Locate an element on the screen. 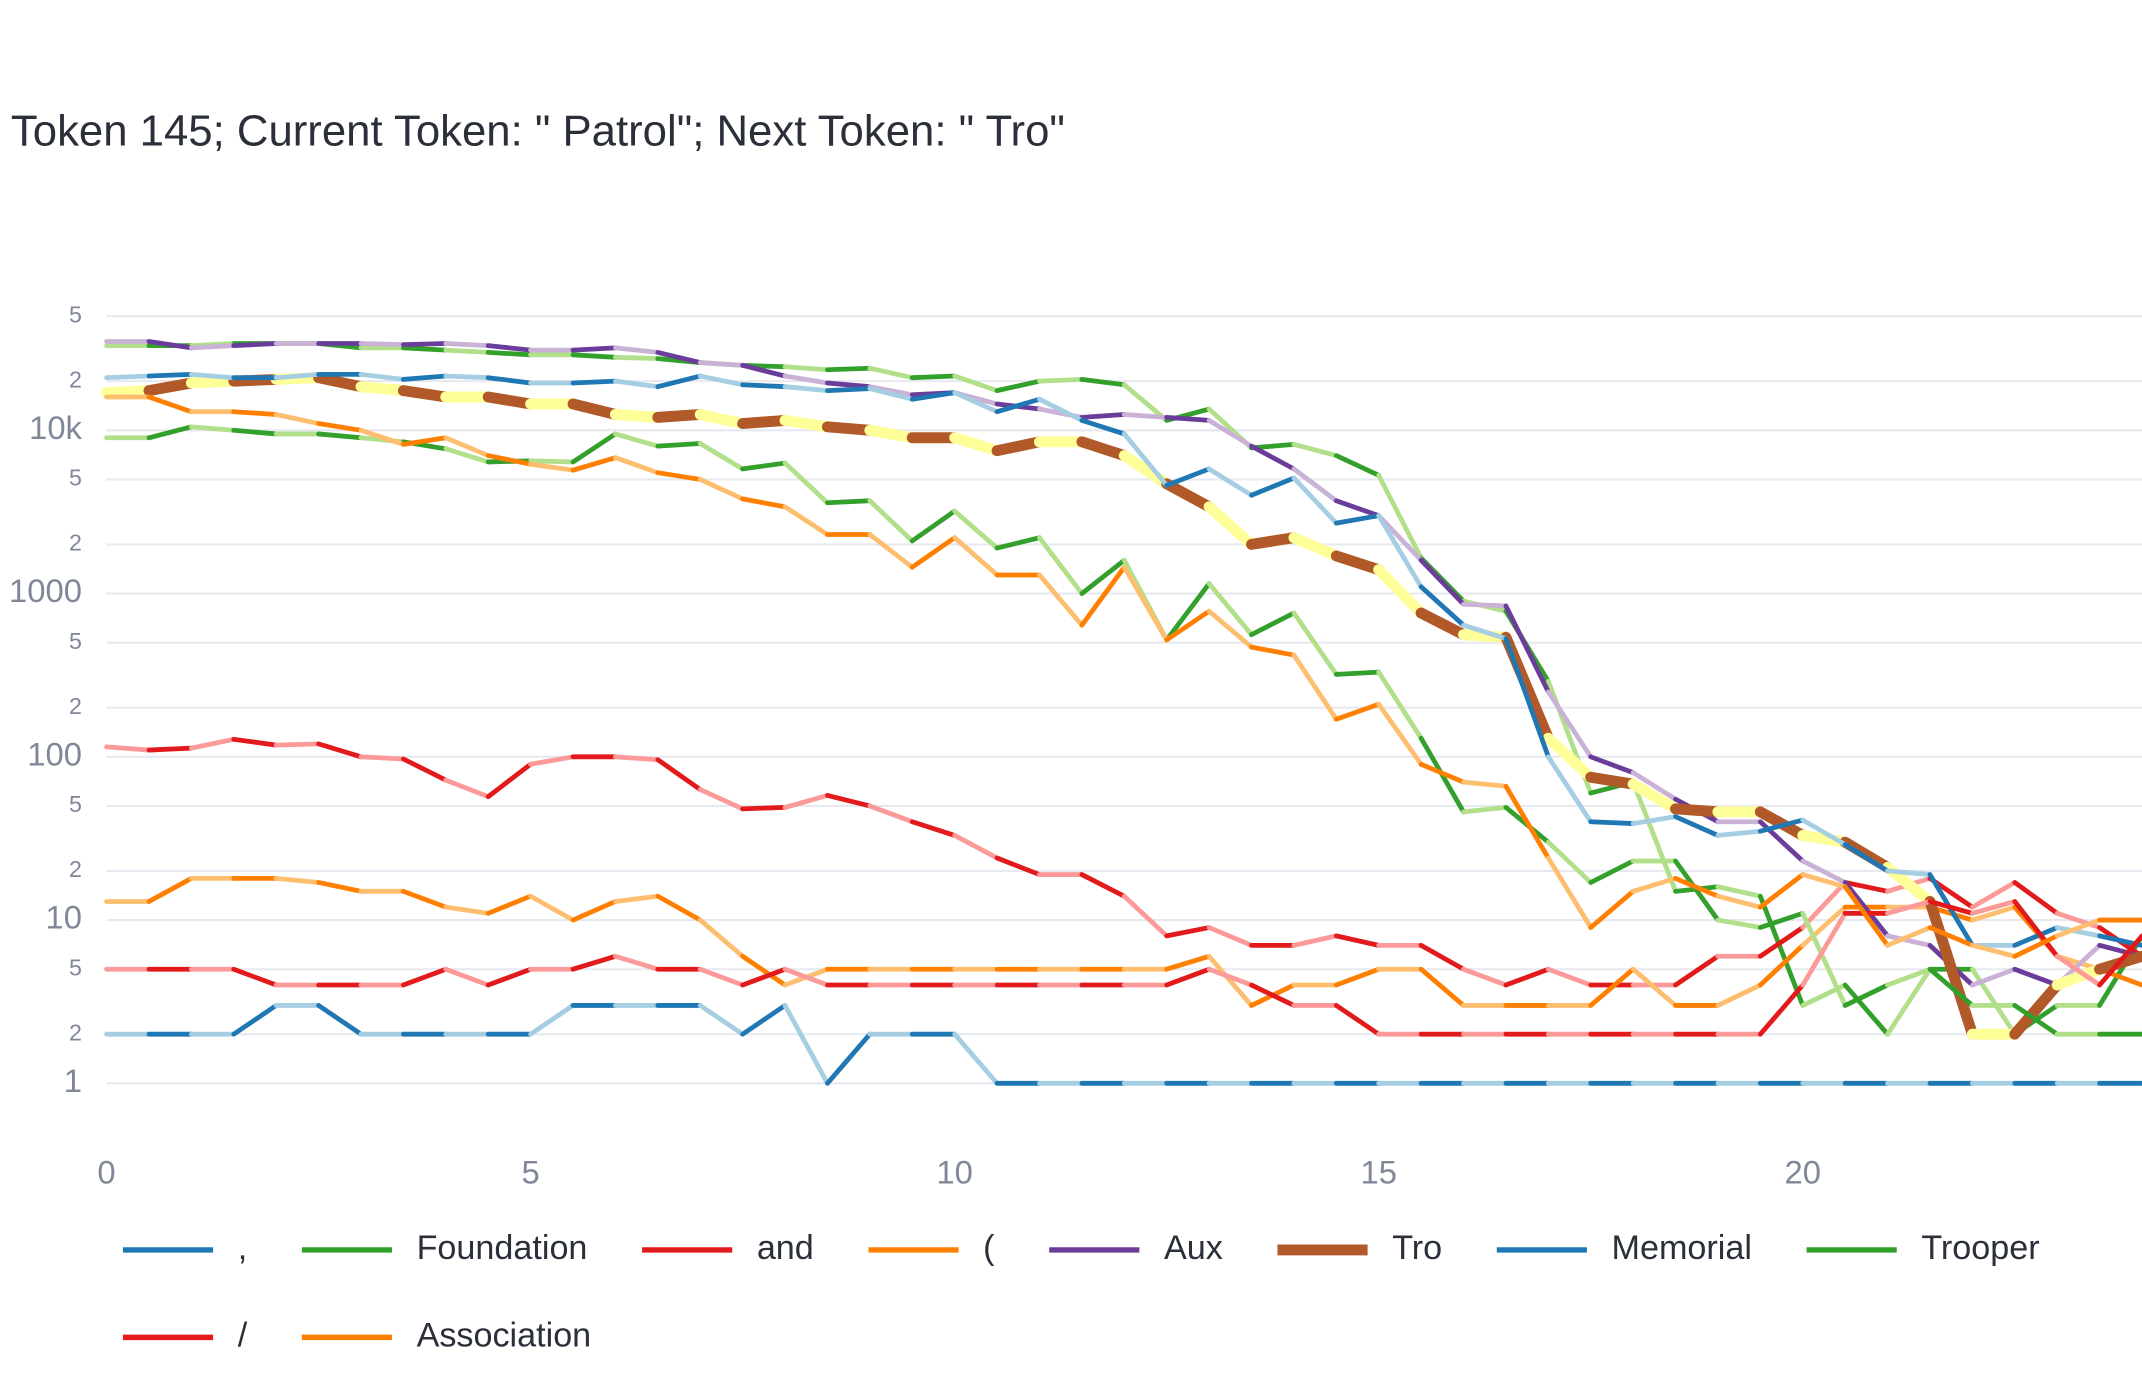 The height and width of the screenshot is (1380, 2142). legend-item: Foundation is located at coordinates (444, 1248).